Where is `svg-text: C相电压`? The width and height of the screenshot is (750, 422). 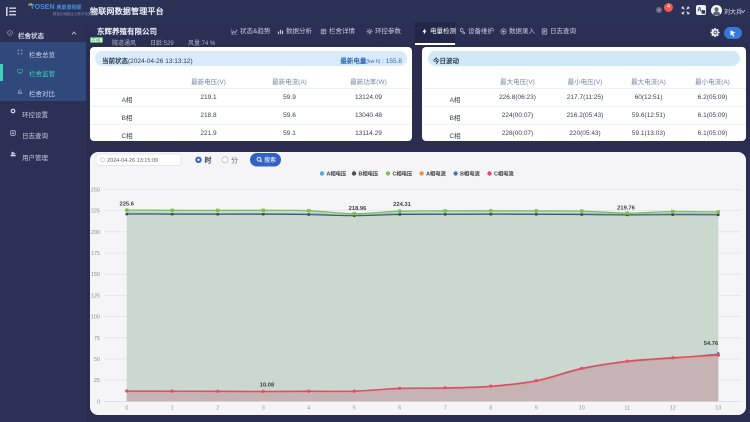
svg-text: C相电压 is located at coordinates (403, 174).